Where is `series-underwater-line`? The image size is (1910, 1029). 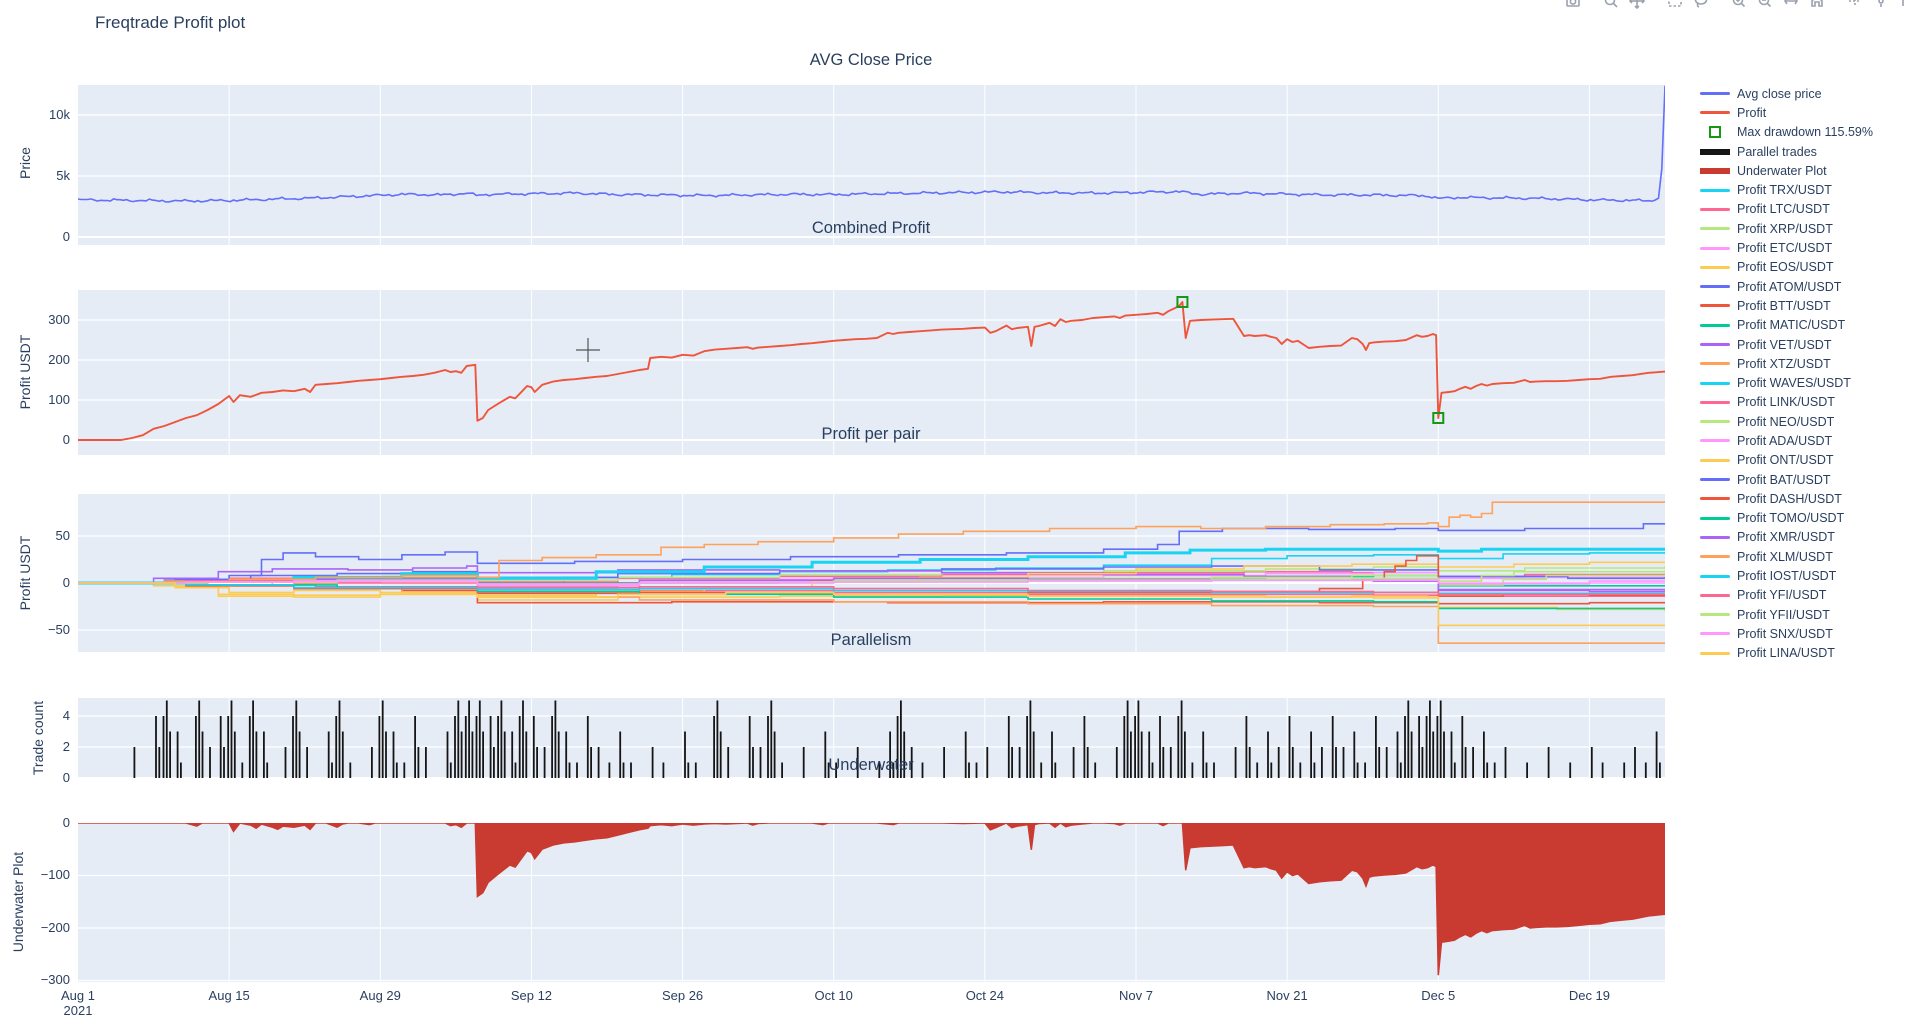 series-underwater-line is located at coordinates (871, 899).